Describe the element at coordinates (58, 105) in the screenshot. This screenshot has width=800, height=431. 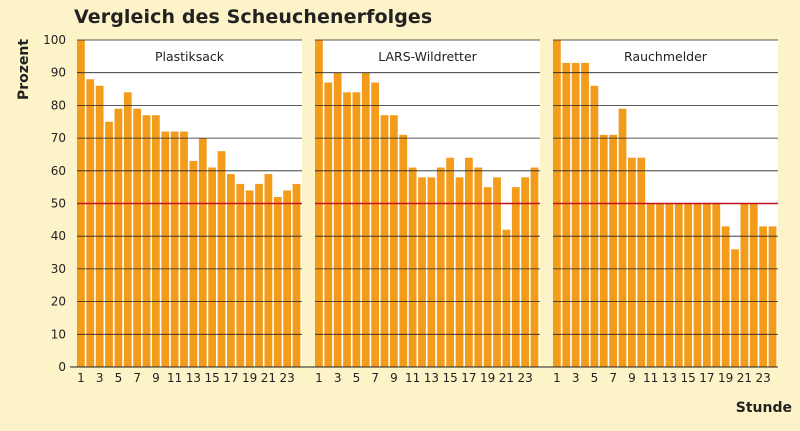
I see `y-tick-label: 80` at that location.